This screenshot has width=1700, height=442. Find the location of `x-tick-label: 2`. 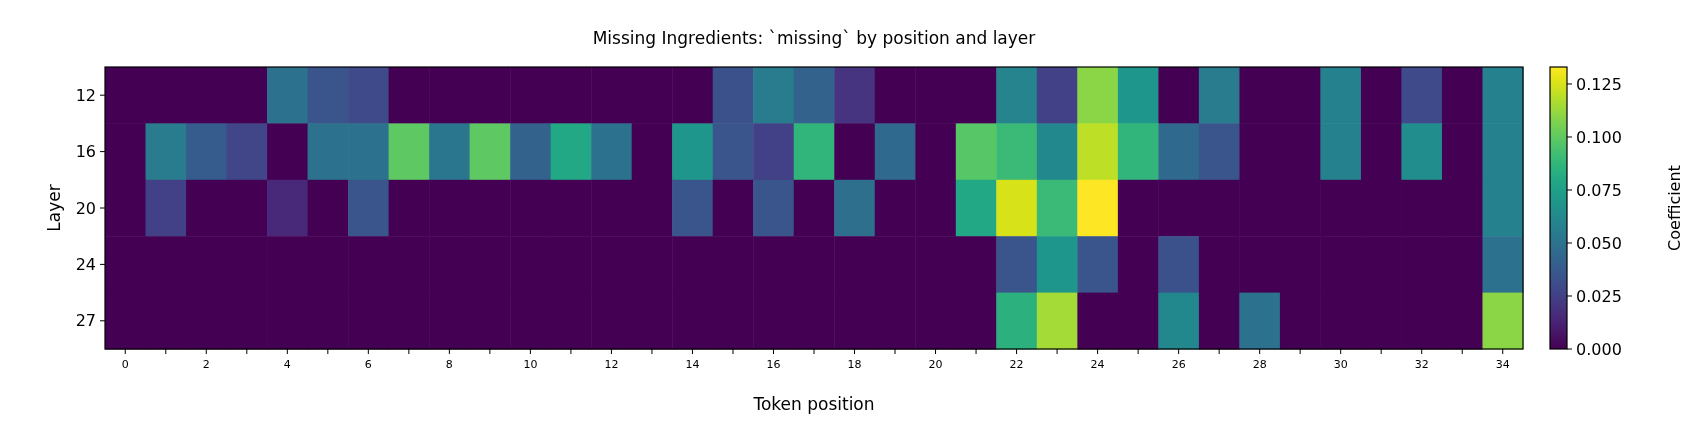

x-tick-label: 2 is located at coordinates (206, 364).